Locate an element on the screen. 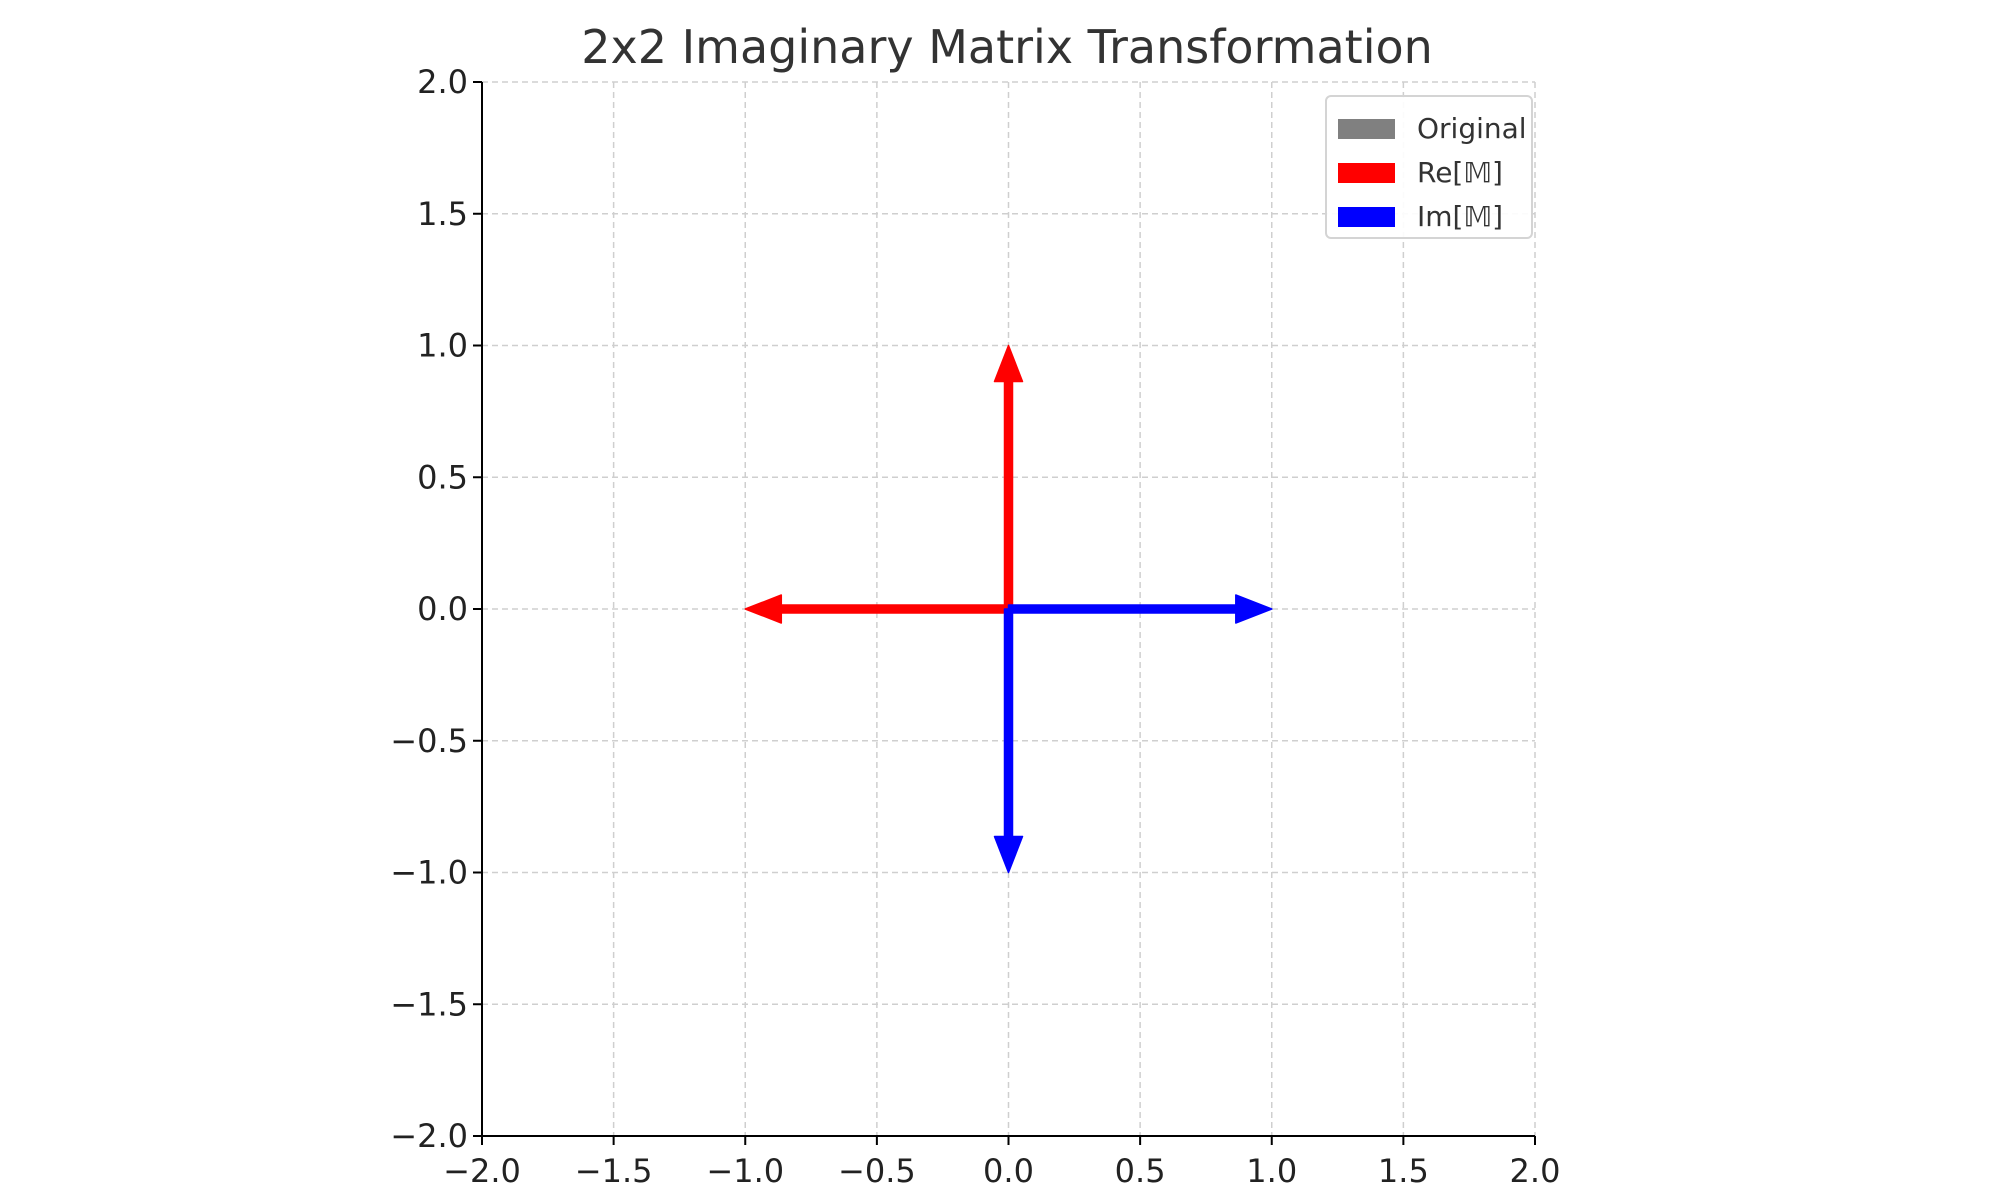 This screenshot has width=2000, height=1200. x-tick-label: 0.5 is located at coordinates (1140, 1171).